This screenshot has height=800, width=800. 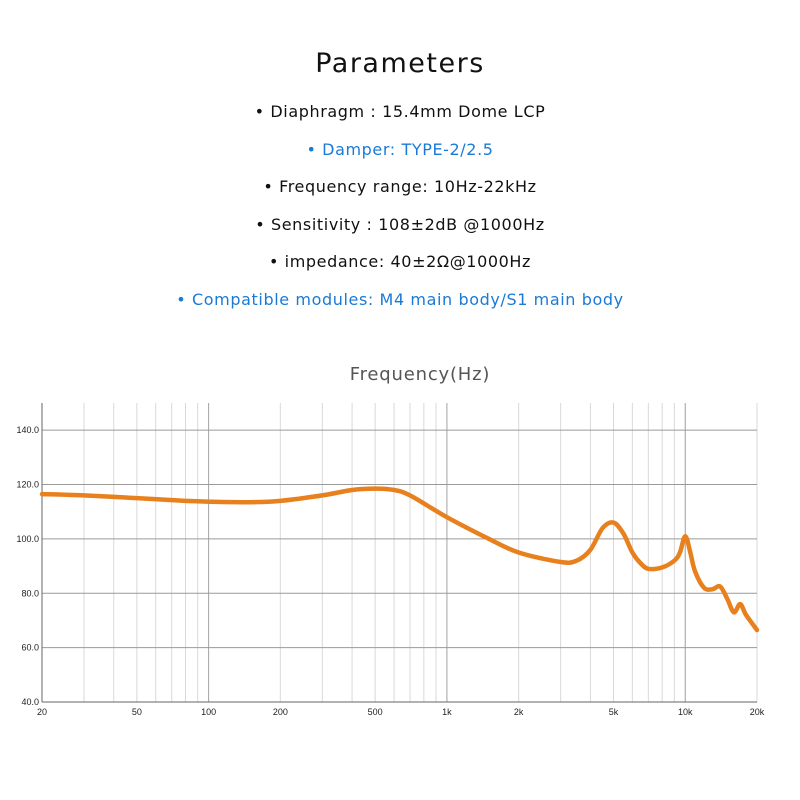 I want to click on x-tick-label: 2k, so click(x=519, y=712).